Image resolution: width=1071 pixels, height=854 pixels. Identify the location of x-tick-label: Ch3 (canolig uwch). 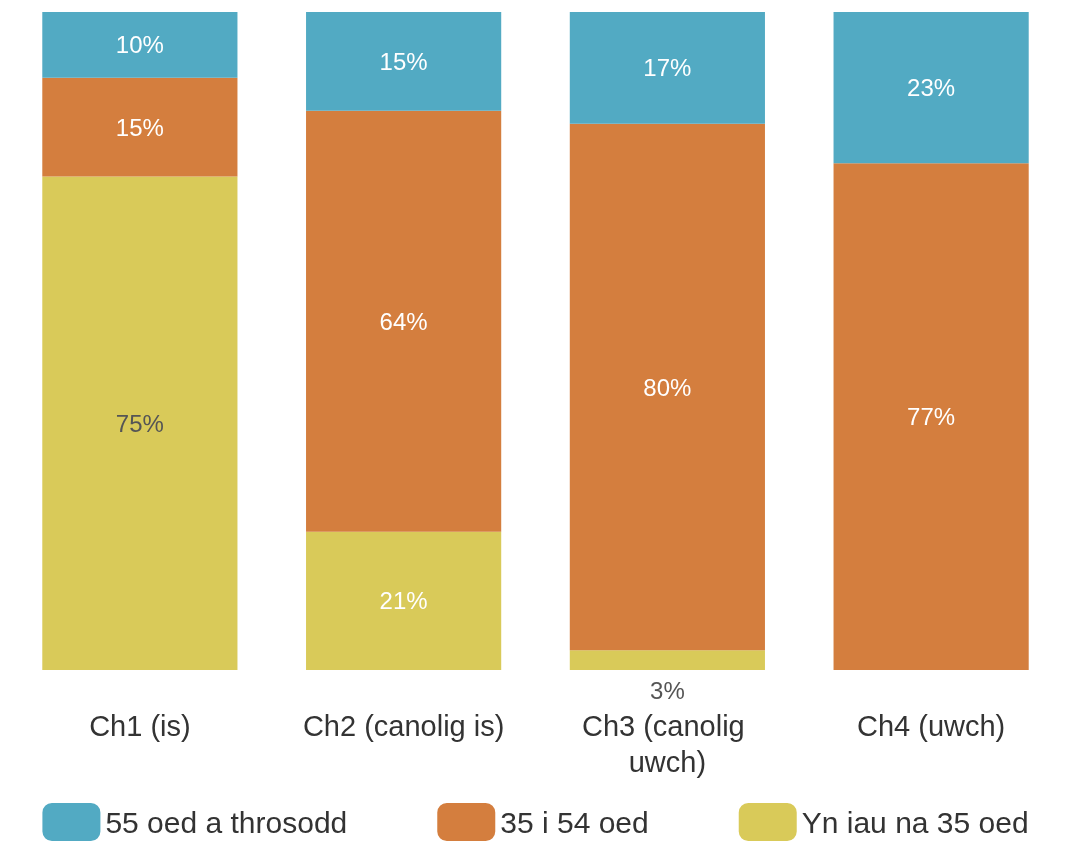
(667, 744).